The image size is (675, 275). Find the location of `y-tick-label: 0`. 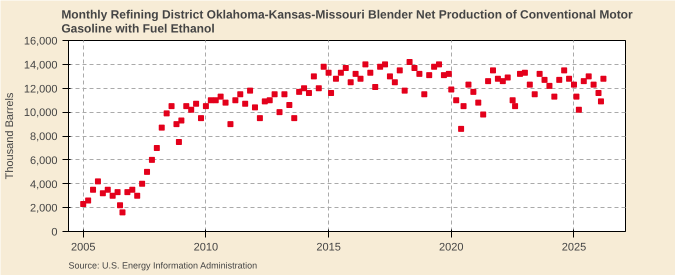

y-tick-label: 0 is located at coordinates (54, 232).